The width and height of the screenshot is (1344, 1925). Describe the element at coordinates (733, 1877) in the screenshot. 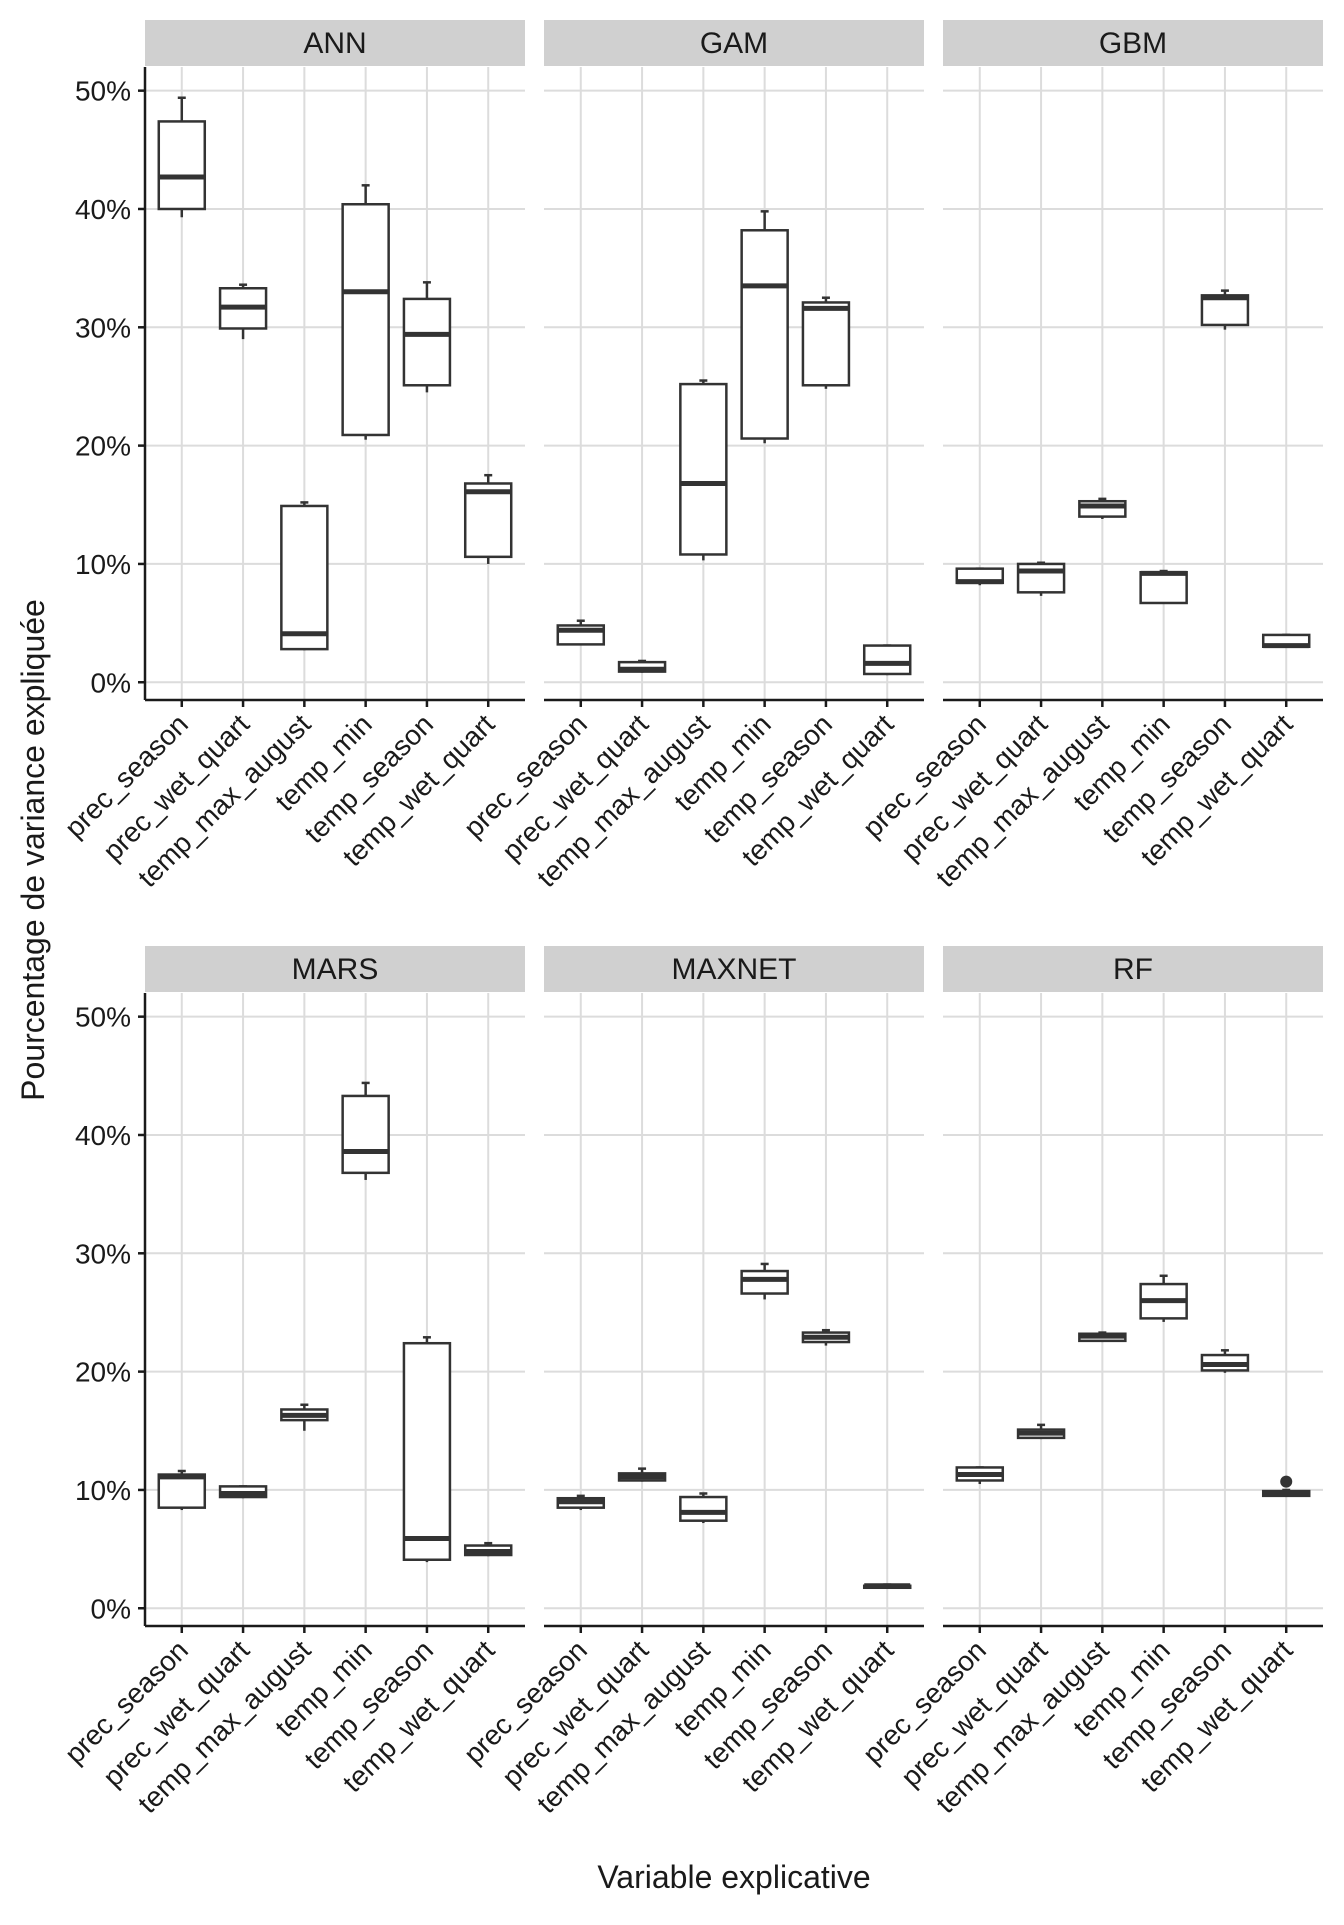

I see `x-axis-title: Variable explicative` at that location.